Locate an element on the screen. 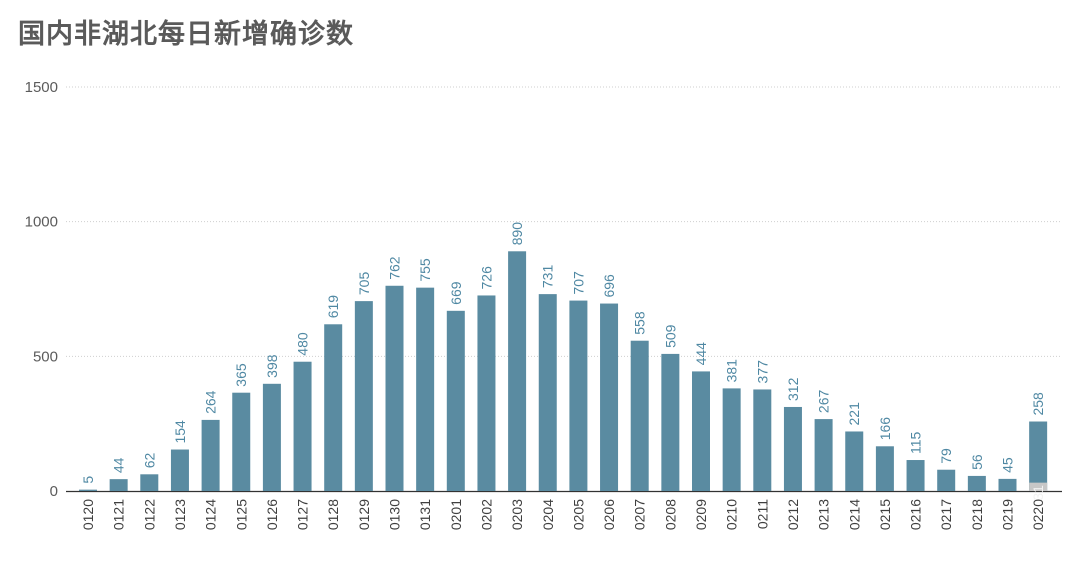 This screenshot has width=1080, height=562. y-tick-label: 500 is located at coordinates (45, 356).